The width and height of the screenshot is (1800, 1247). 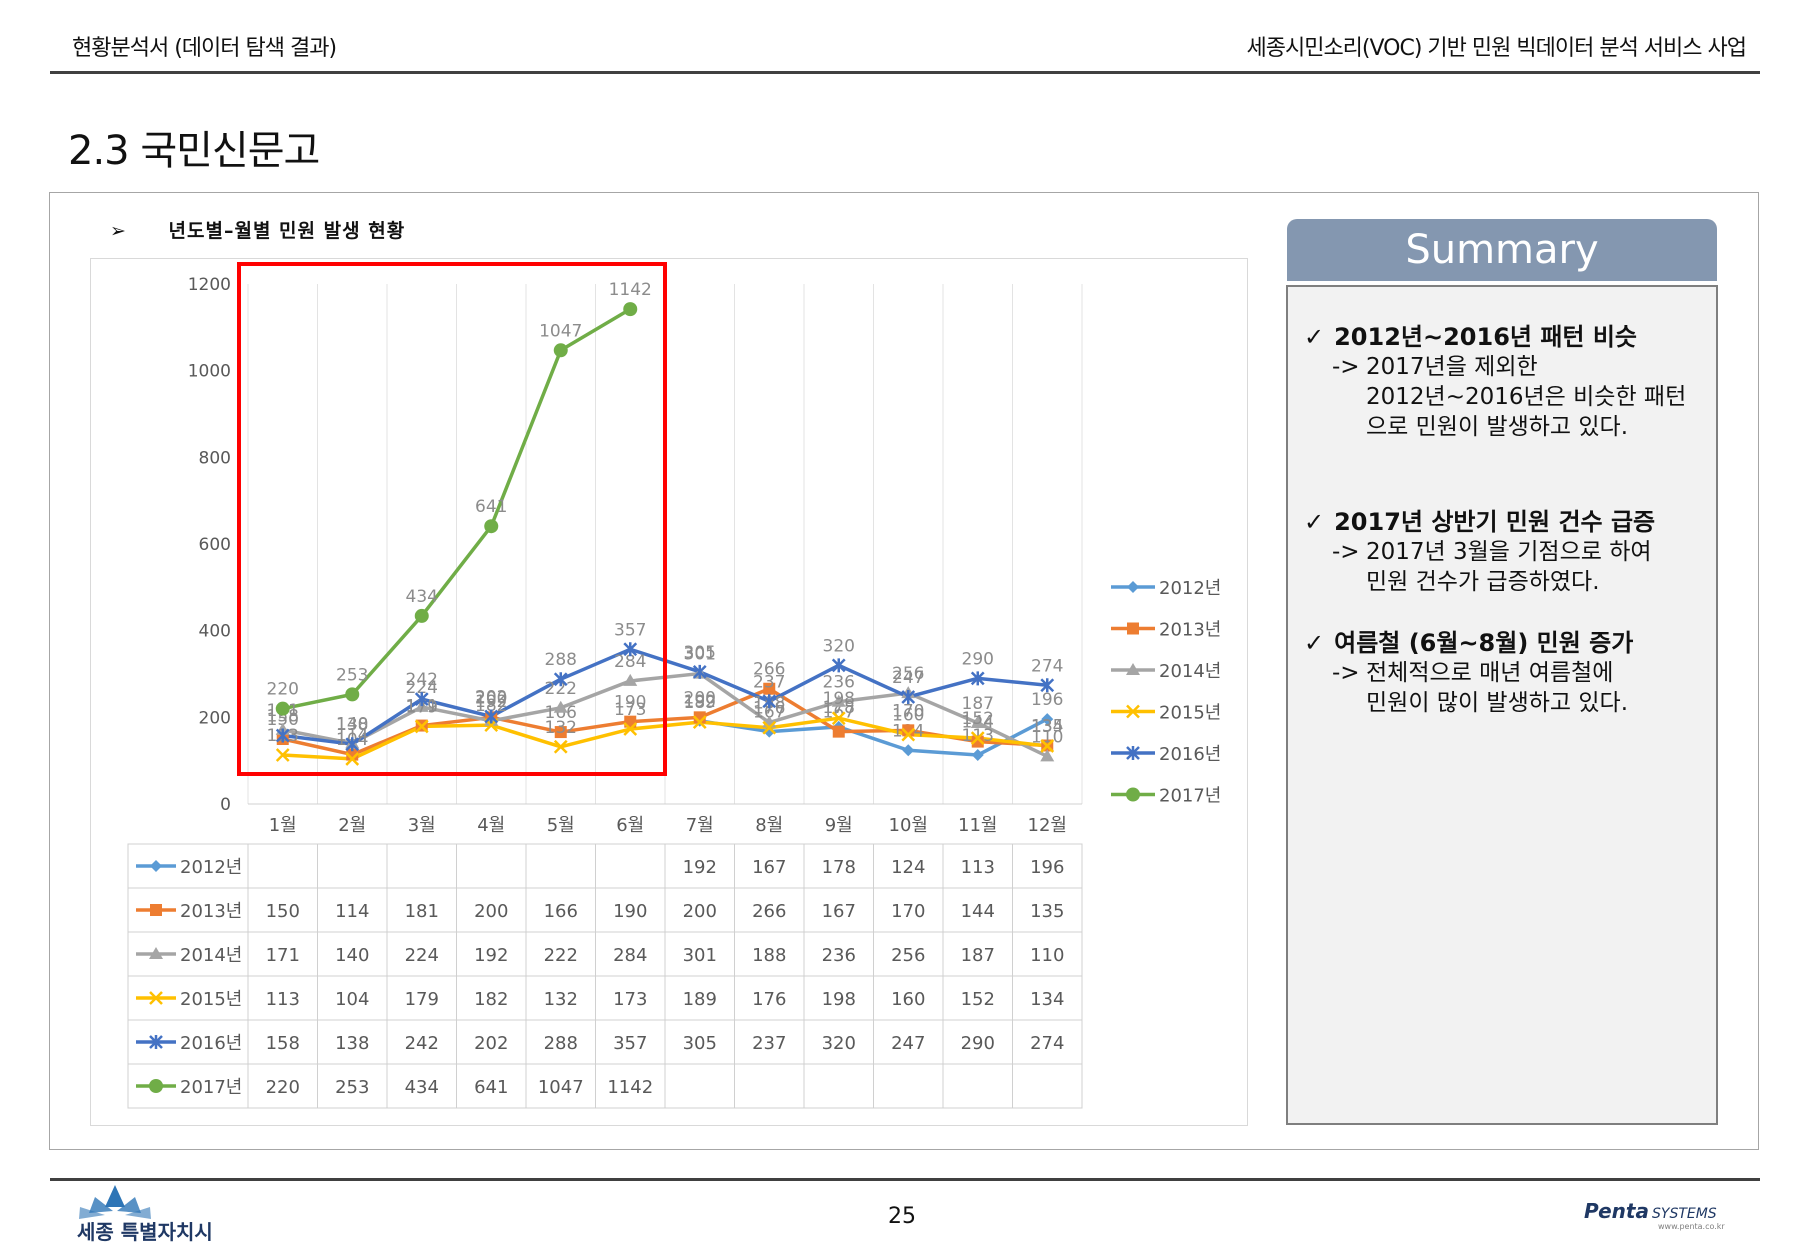 What do you see at coordinates (211, 999) in the screenshot?
I see `table-series-label: 2015년` at bounding box center [211, 999].